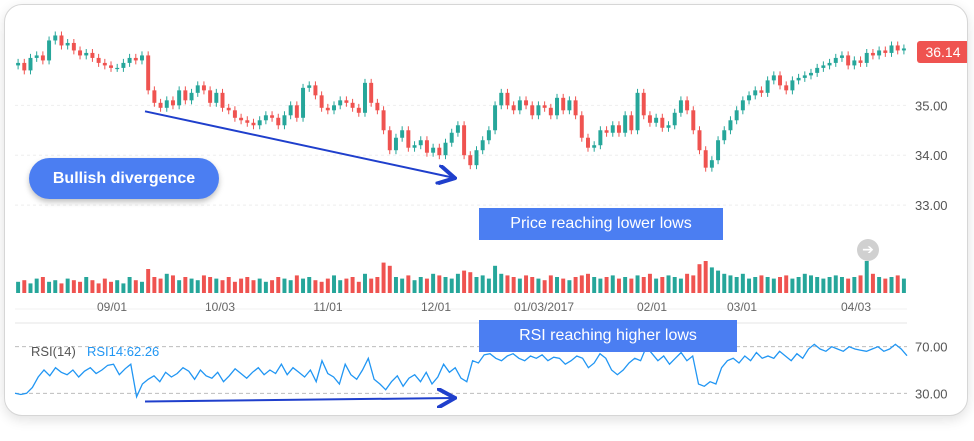 This screenshot has height=441, width=974. Describe the element at coordinates (53, 351) in the screenshot. I see `rsi-indicator-title: RSI(14)` at that location.